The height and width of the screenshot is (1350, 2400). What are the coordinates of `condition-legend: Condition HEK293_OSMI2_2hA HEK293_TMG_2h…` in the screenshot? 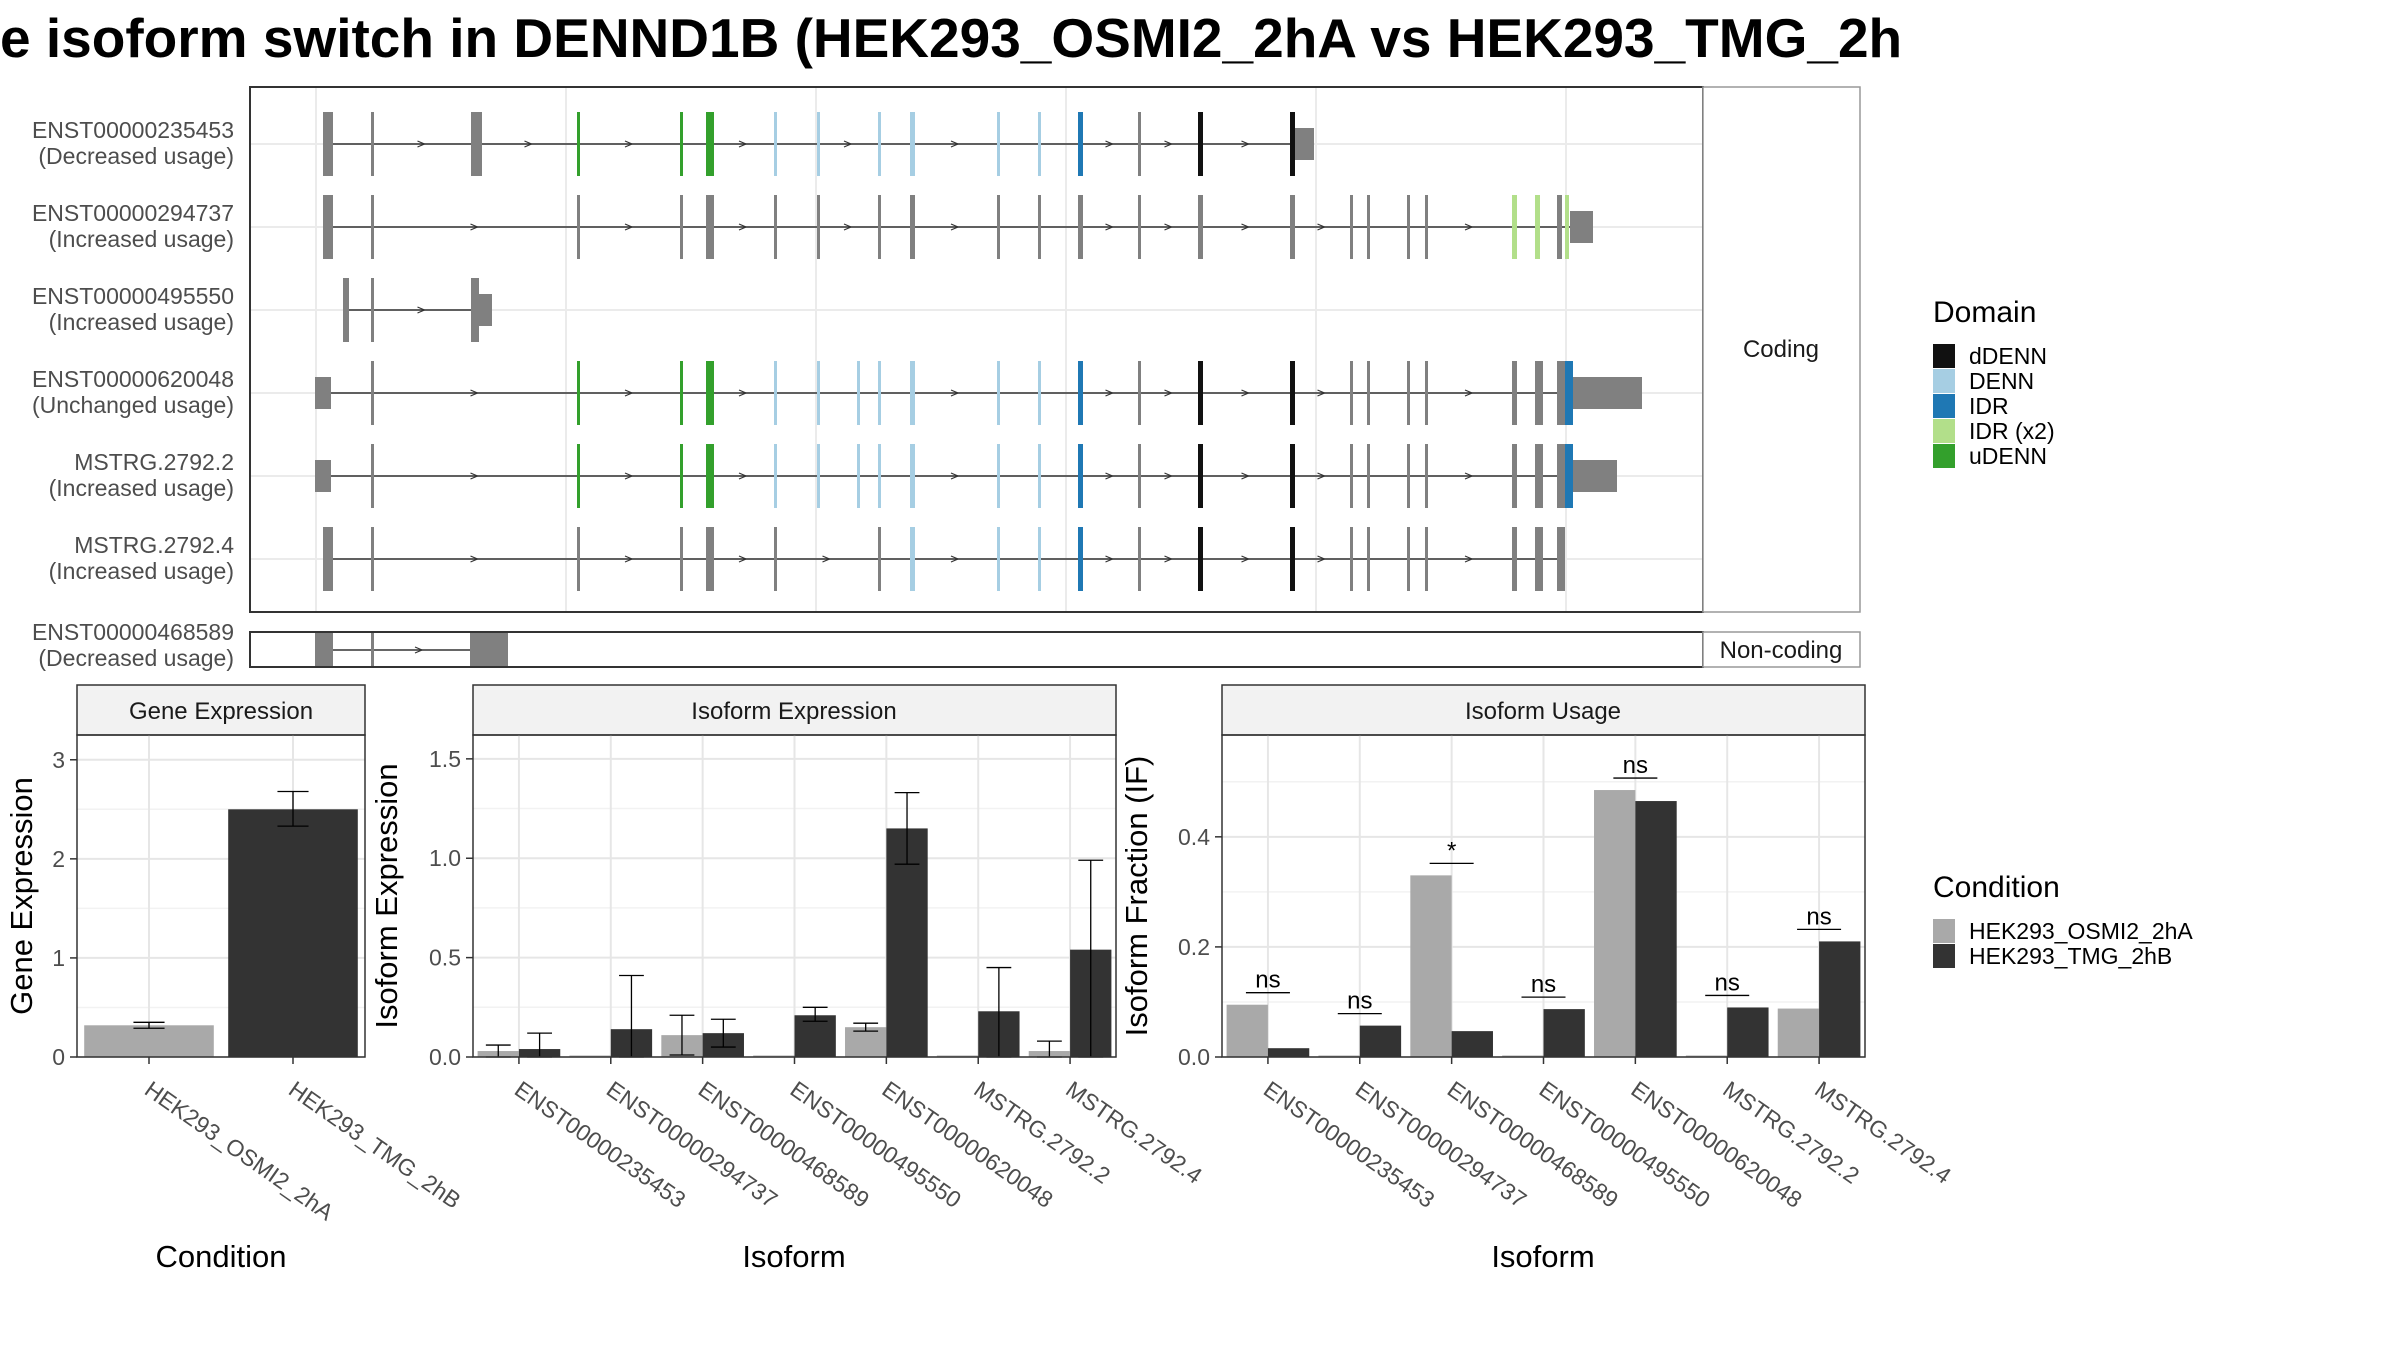 It's located at (2063, 920).